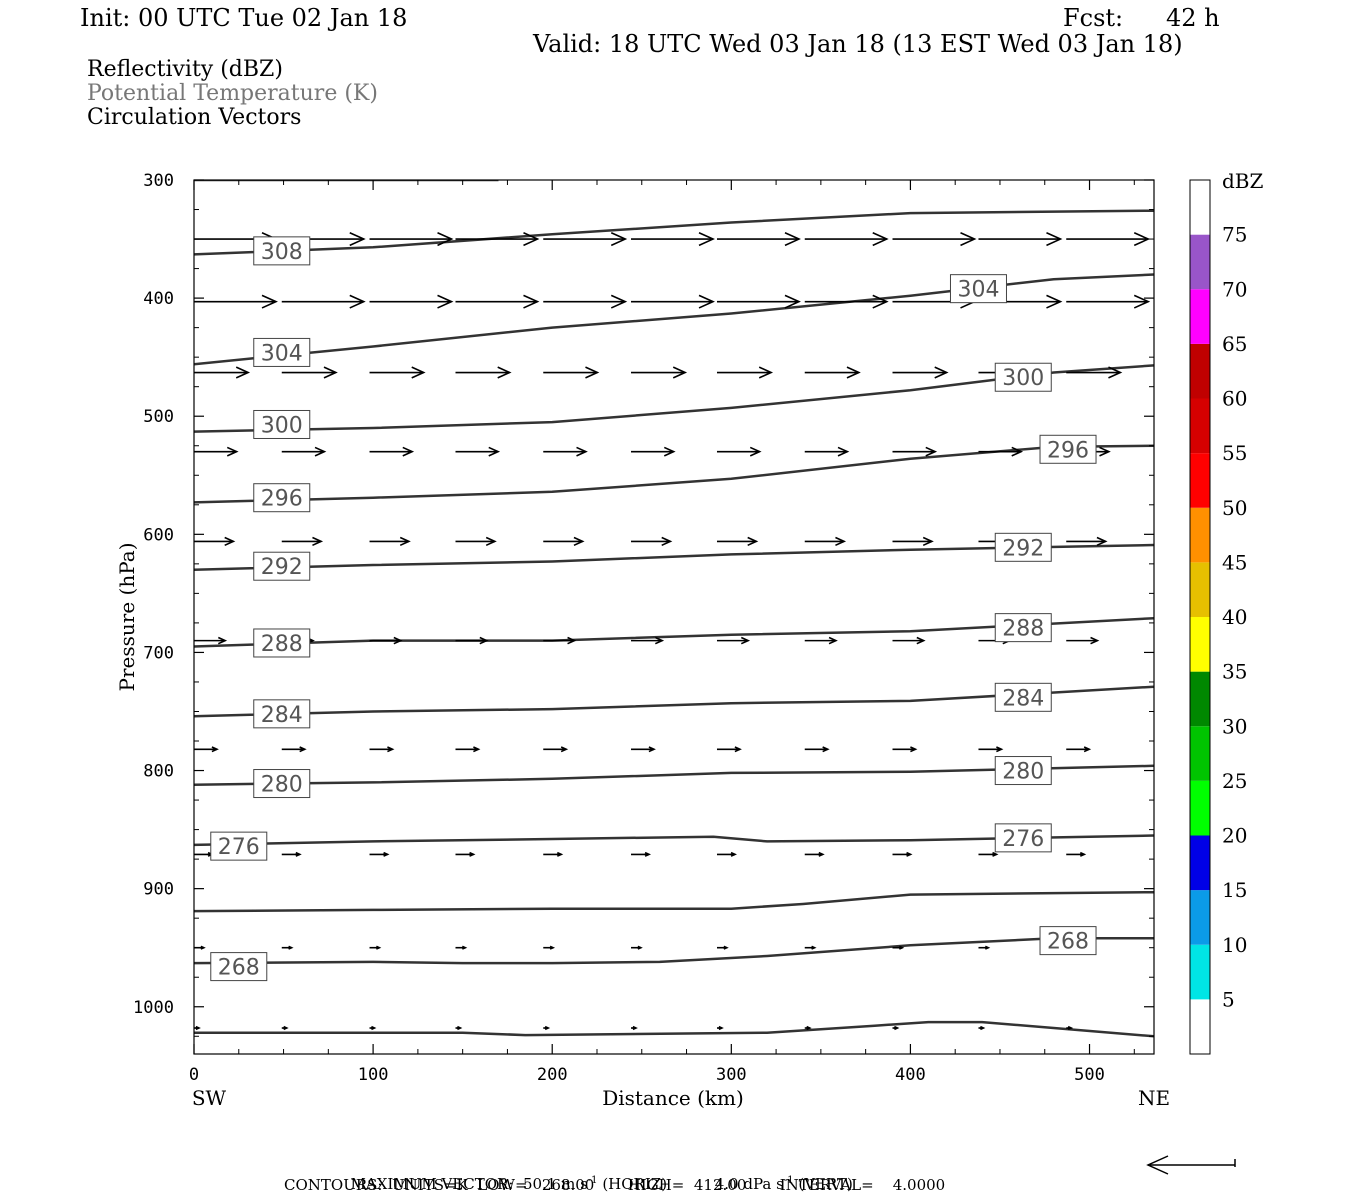 The height and width of the screenshot is (1200, 1350). What do you see at coordinates (1228, 999) in the screenshot?
I see `colorbar-level-label: 5` at bounding box center [1228, 999].